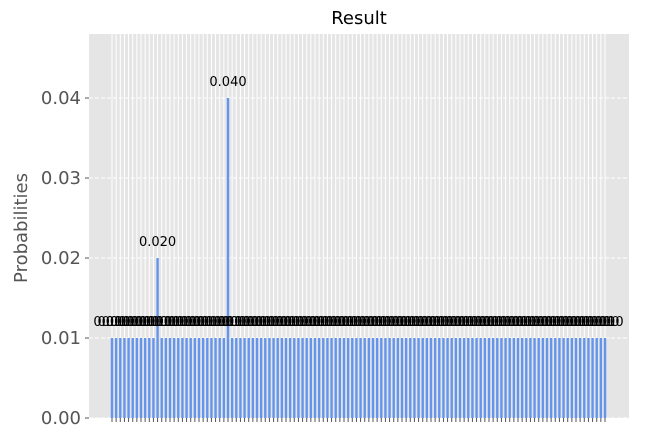 The image size is (664, 436). What do you see at coordinates (227, 82) in the screenshot?
I see `data-label: 0.040` at bounding box center [227, 82].